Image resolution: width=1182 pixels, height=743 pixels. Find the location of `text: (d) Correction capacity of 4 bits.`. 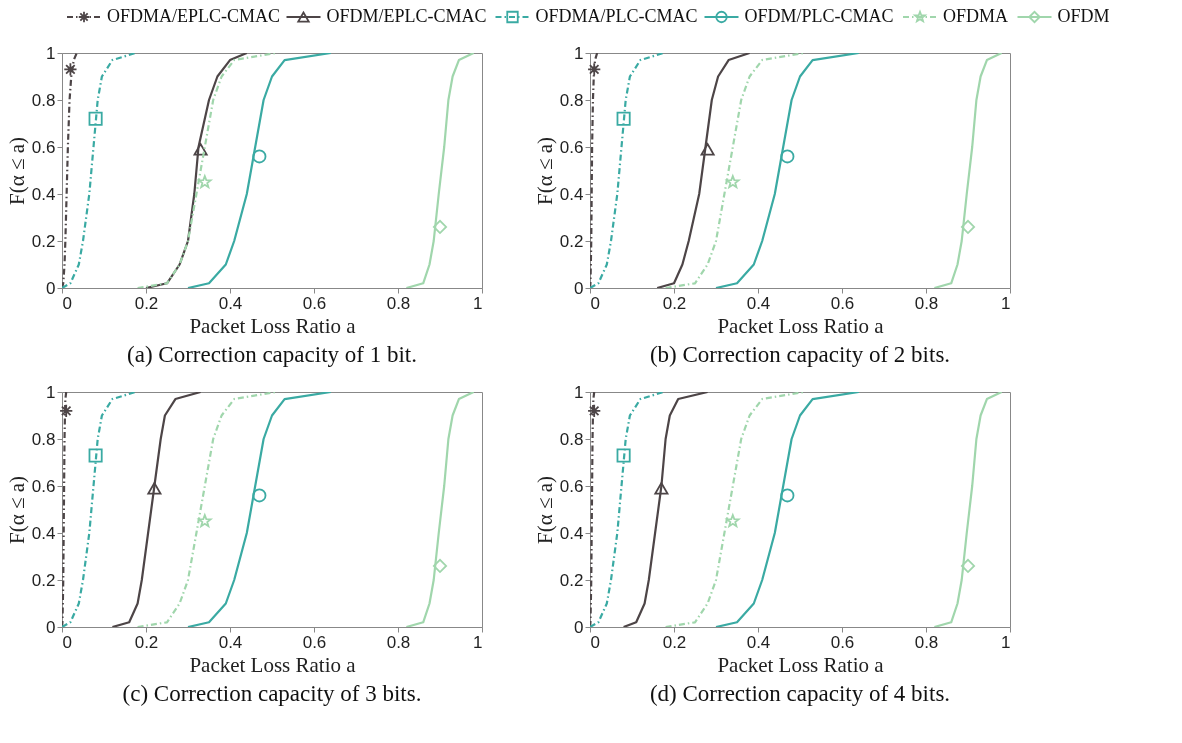

text: (d) Correction capacity of 4 bits. is located at coordinates (800, 693).